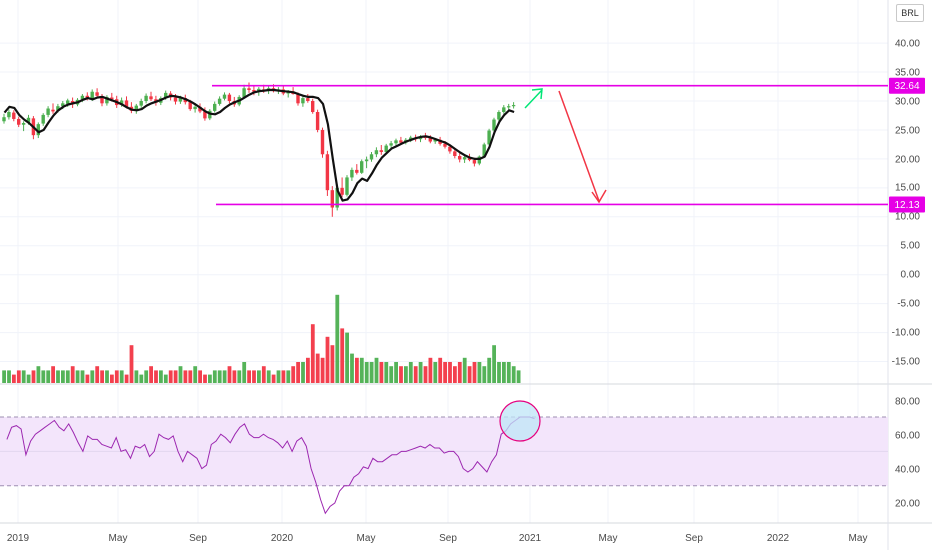 The height and width of the screenshot is (550, 932). I want to click on rsi-tick-label: 40.00, so click(907, 470).